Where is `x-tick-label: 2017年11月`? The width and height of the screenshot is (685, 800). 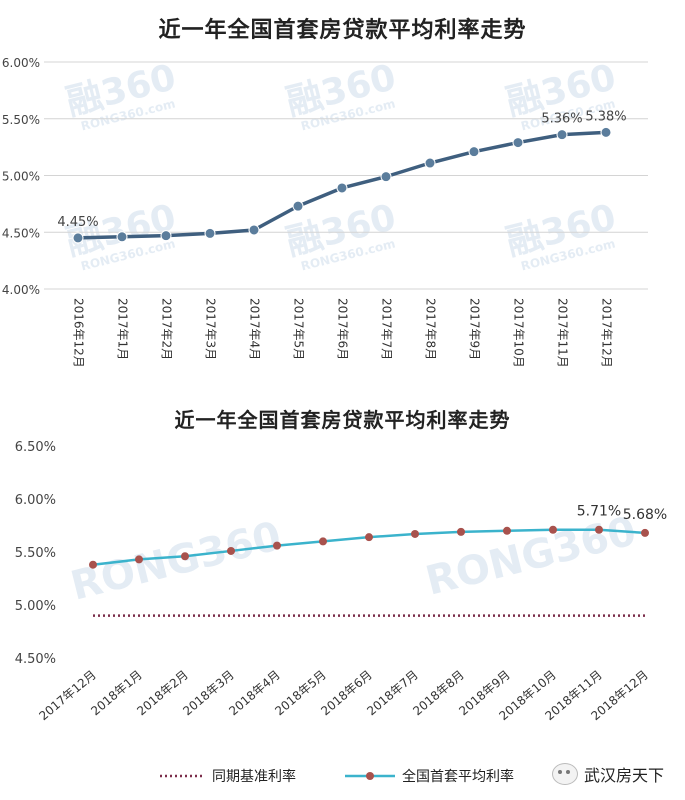
x-tick-label: 2017年11月 is located at coordinates (563, 333).